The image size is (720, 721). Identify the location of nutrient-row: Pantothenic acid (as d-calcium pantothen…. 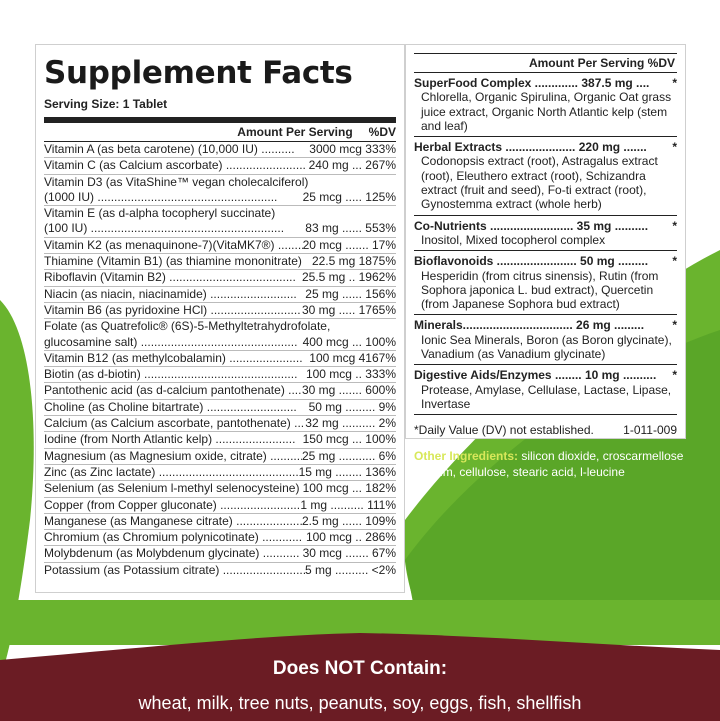
(220, 391).